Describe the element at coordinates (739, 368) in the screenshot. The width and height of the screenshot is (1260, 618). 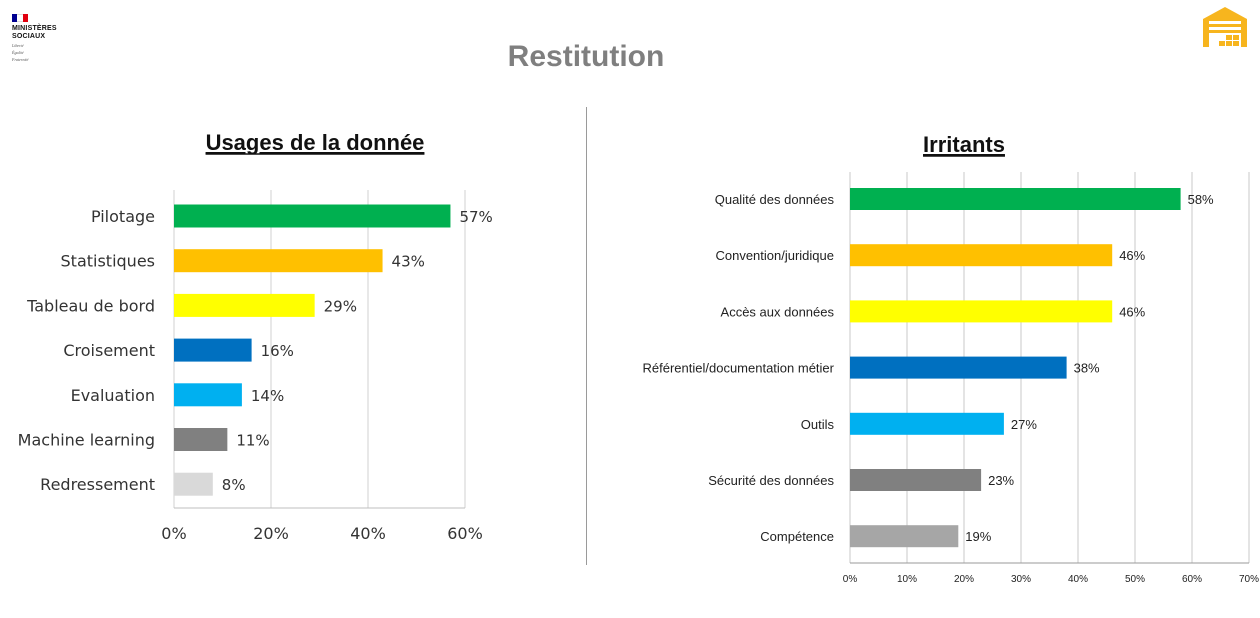
I see `irritants-category-label: Référentiel/documentation métier` at that location.